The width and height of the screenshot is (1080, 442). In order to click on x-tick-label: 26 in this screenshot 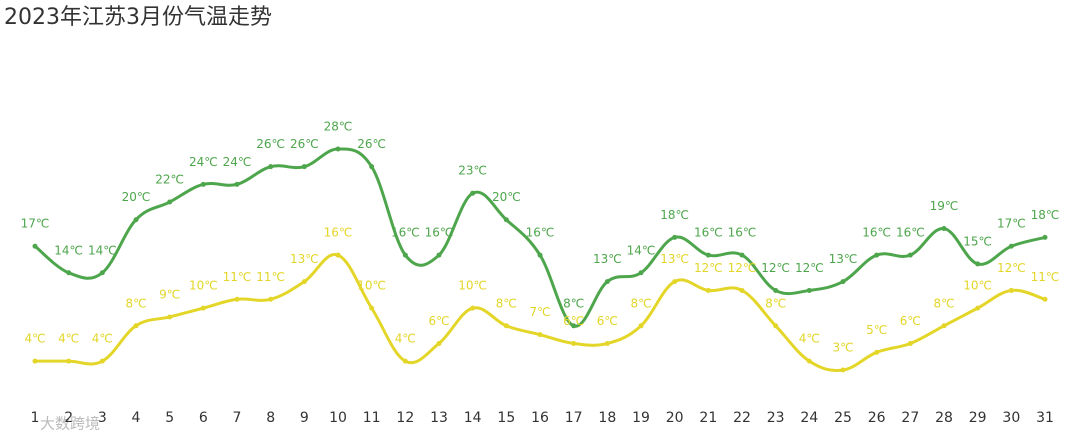, I will do `click(877, 418)`.